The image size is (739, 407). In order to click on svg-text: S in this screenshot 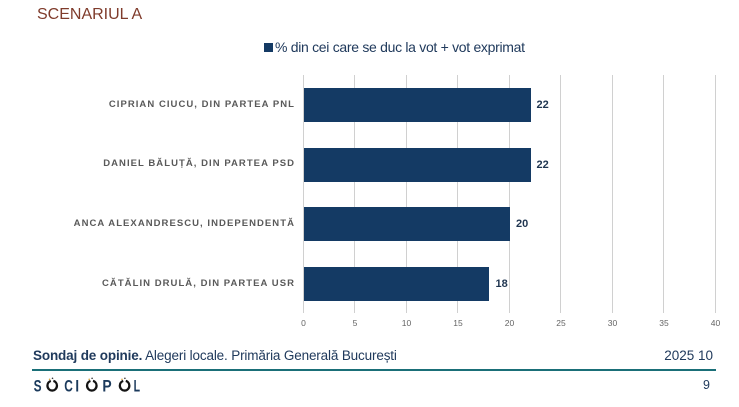, I will do `click(38, 387)`.